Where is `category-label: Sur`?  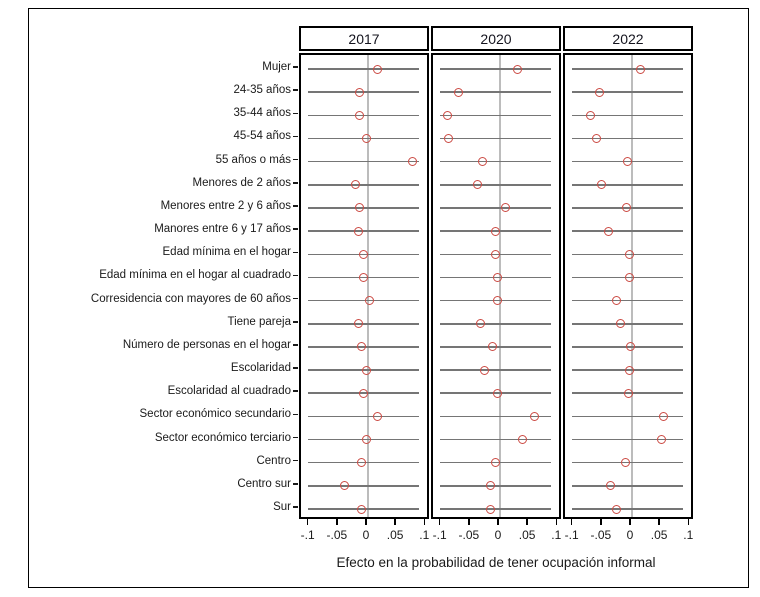 category-label: Sur is located at coordinates (282, 507).